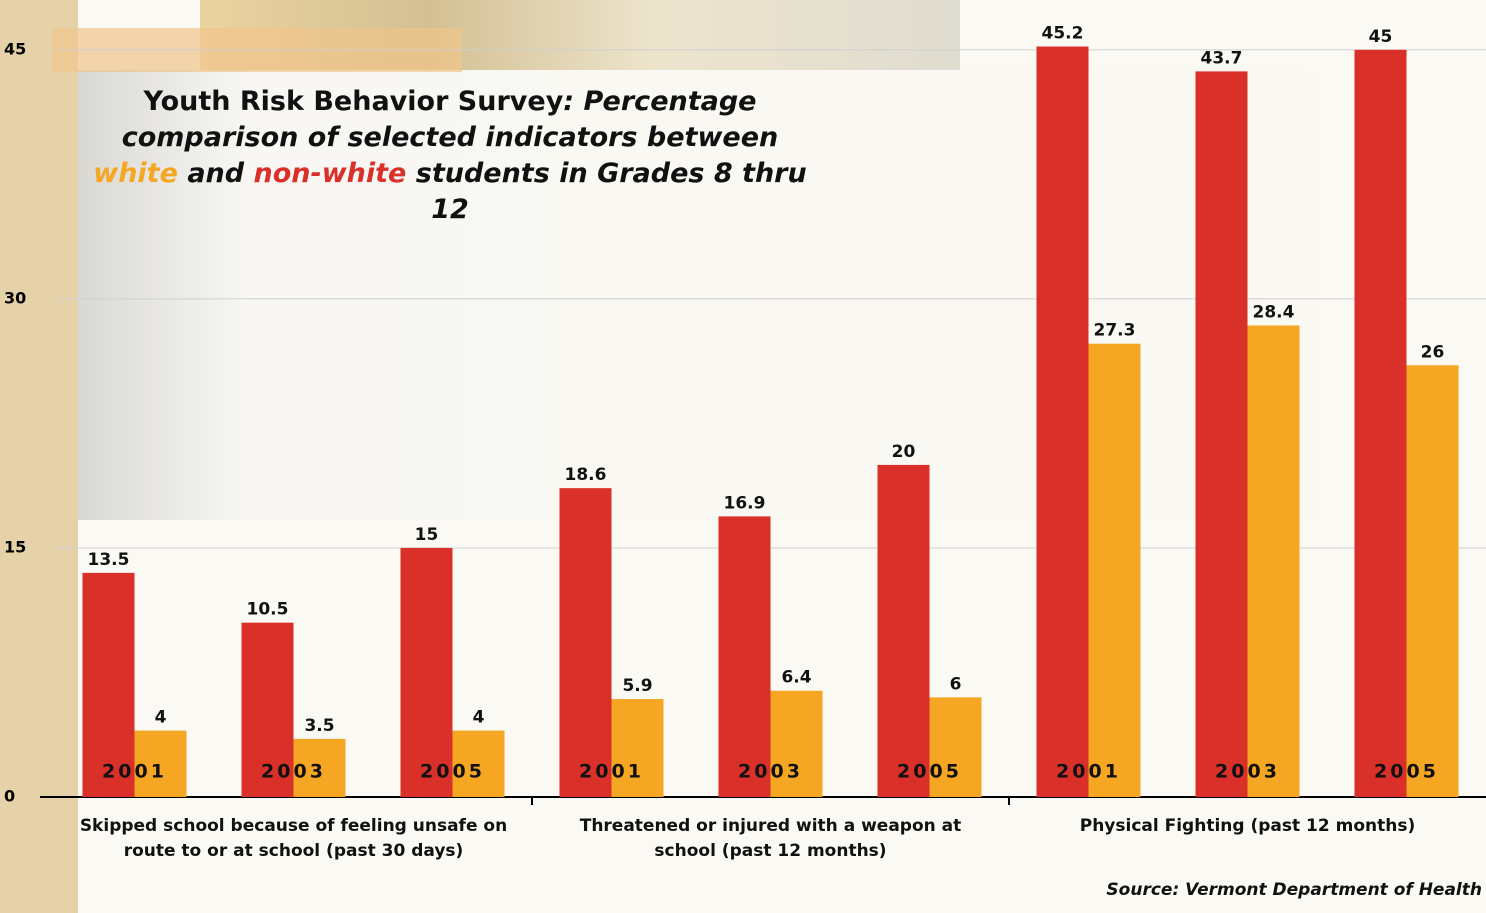 Image resolution: width=1486 pixels, height=913 pixels. What do you see at coordinates (956, 684) in the screenshot?
I see `data-label: 6` at bounding box center [956, 684].